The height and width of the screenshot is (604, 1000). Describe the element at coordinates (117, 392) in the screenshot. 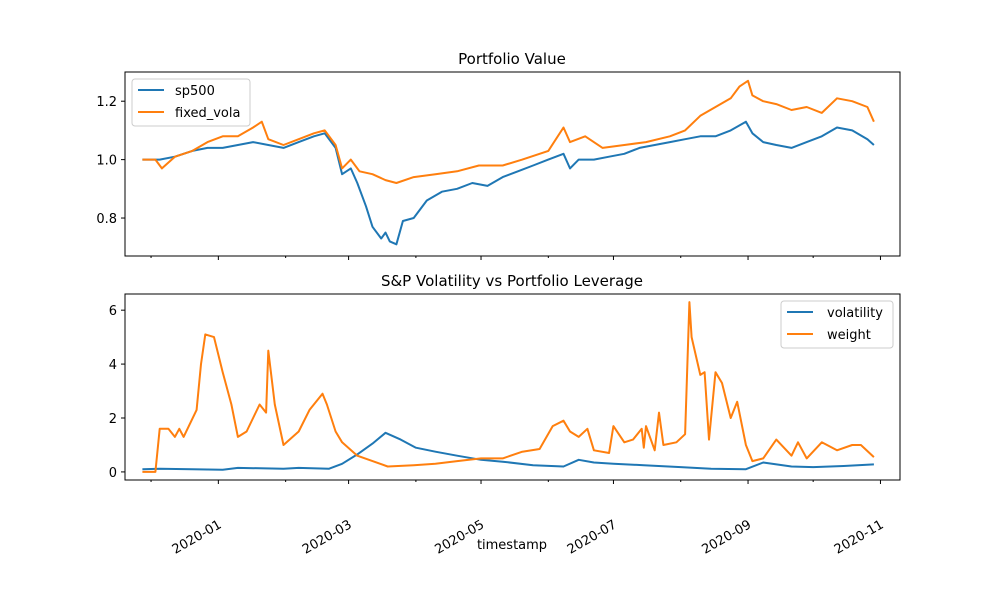

I see `y-axis: 0 2 4 6` at that location.